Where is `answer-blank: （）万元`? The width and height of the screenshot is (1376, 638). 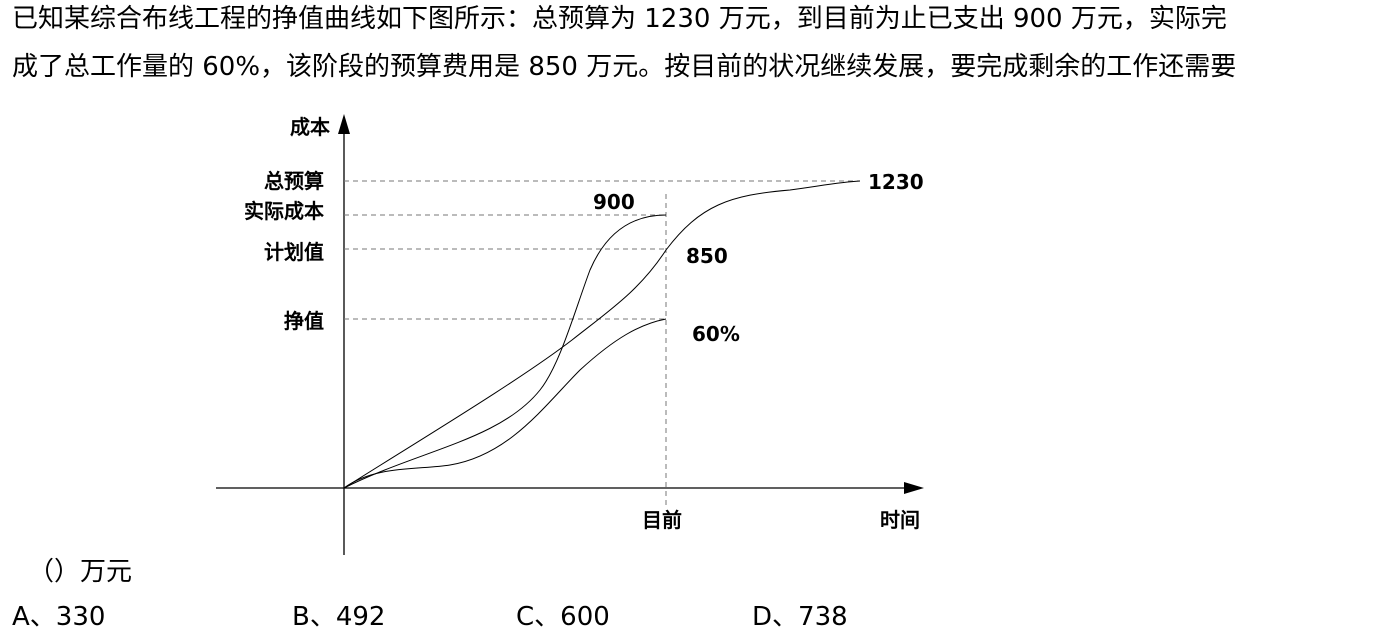 answer-blank: （）万元 is located at coordinates (80, 572).